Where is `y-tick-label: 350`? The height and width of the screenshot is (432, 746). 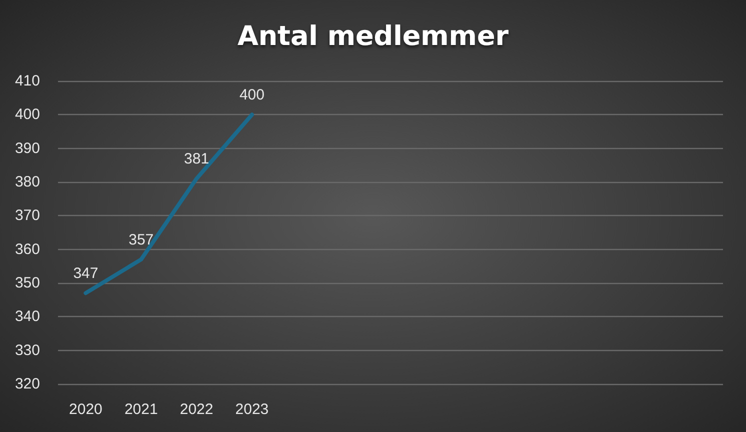
y-tick-label: 350 is located at coordinates (27, 283).